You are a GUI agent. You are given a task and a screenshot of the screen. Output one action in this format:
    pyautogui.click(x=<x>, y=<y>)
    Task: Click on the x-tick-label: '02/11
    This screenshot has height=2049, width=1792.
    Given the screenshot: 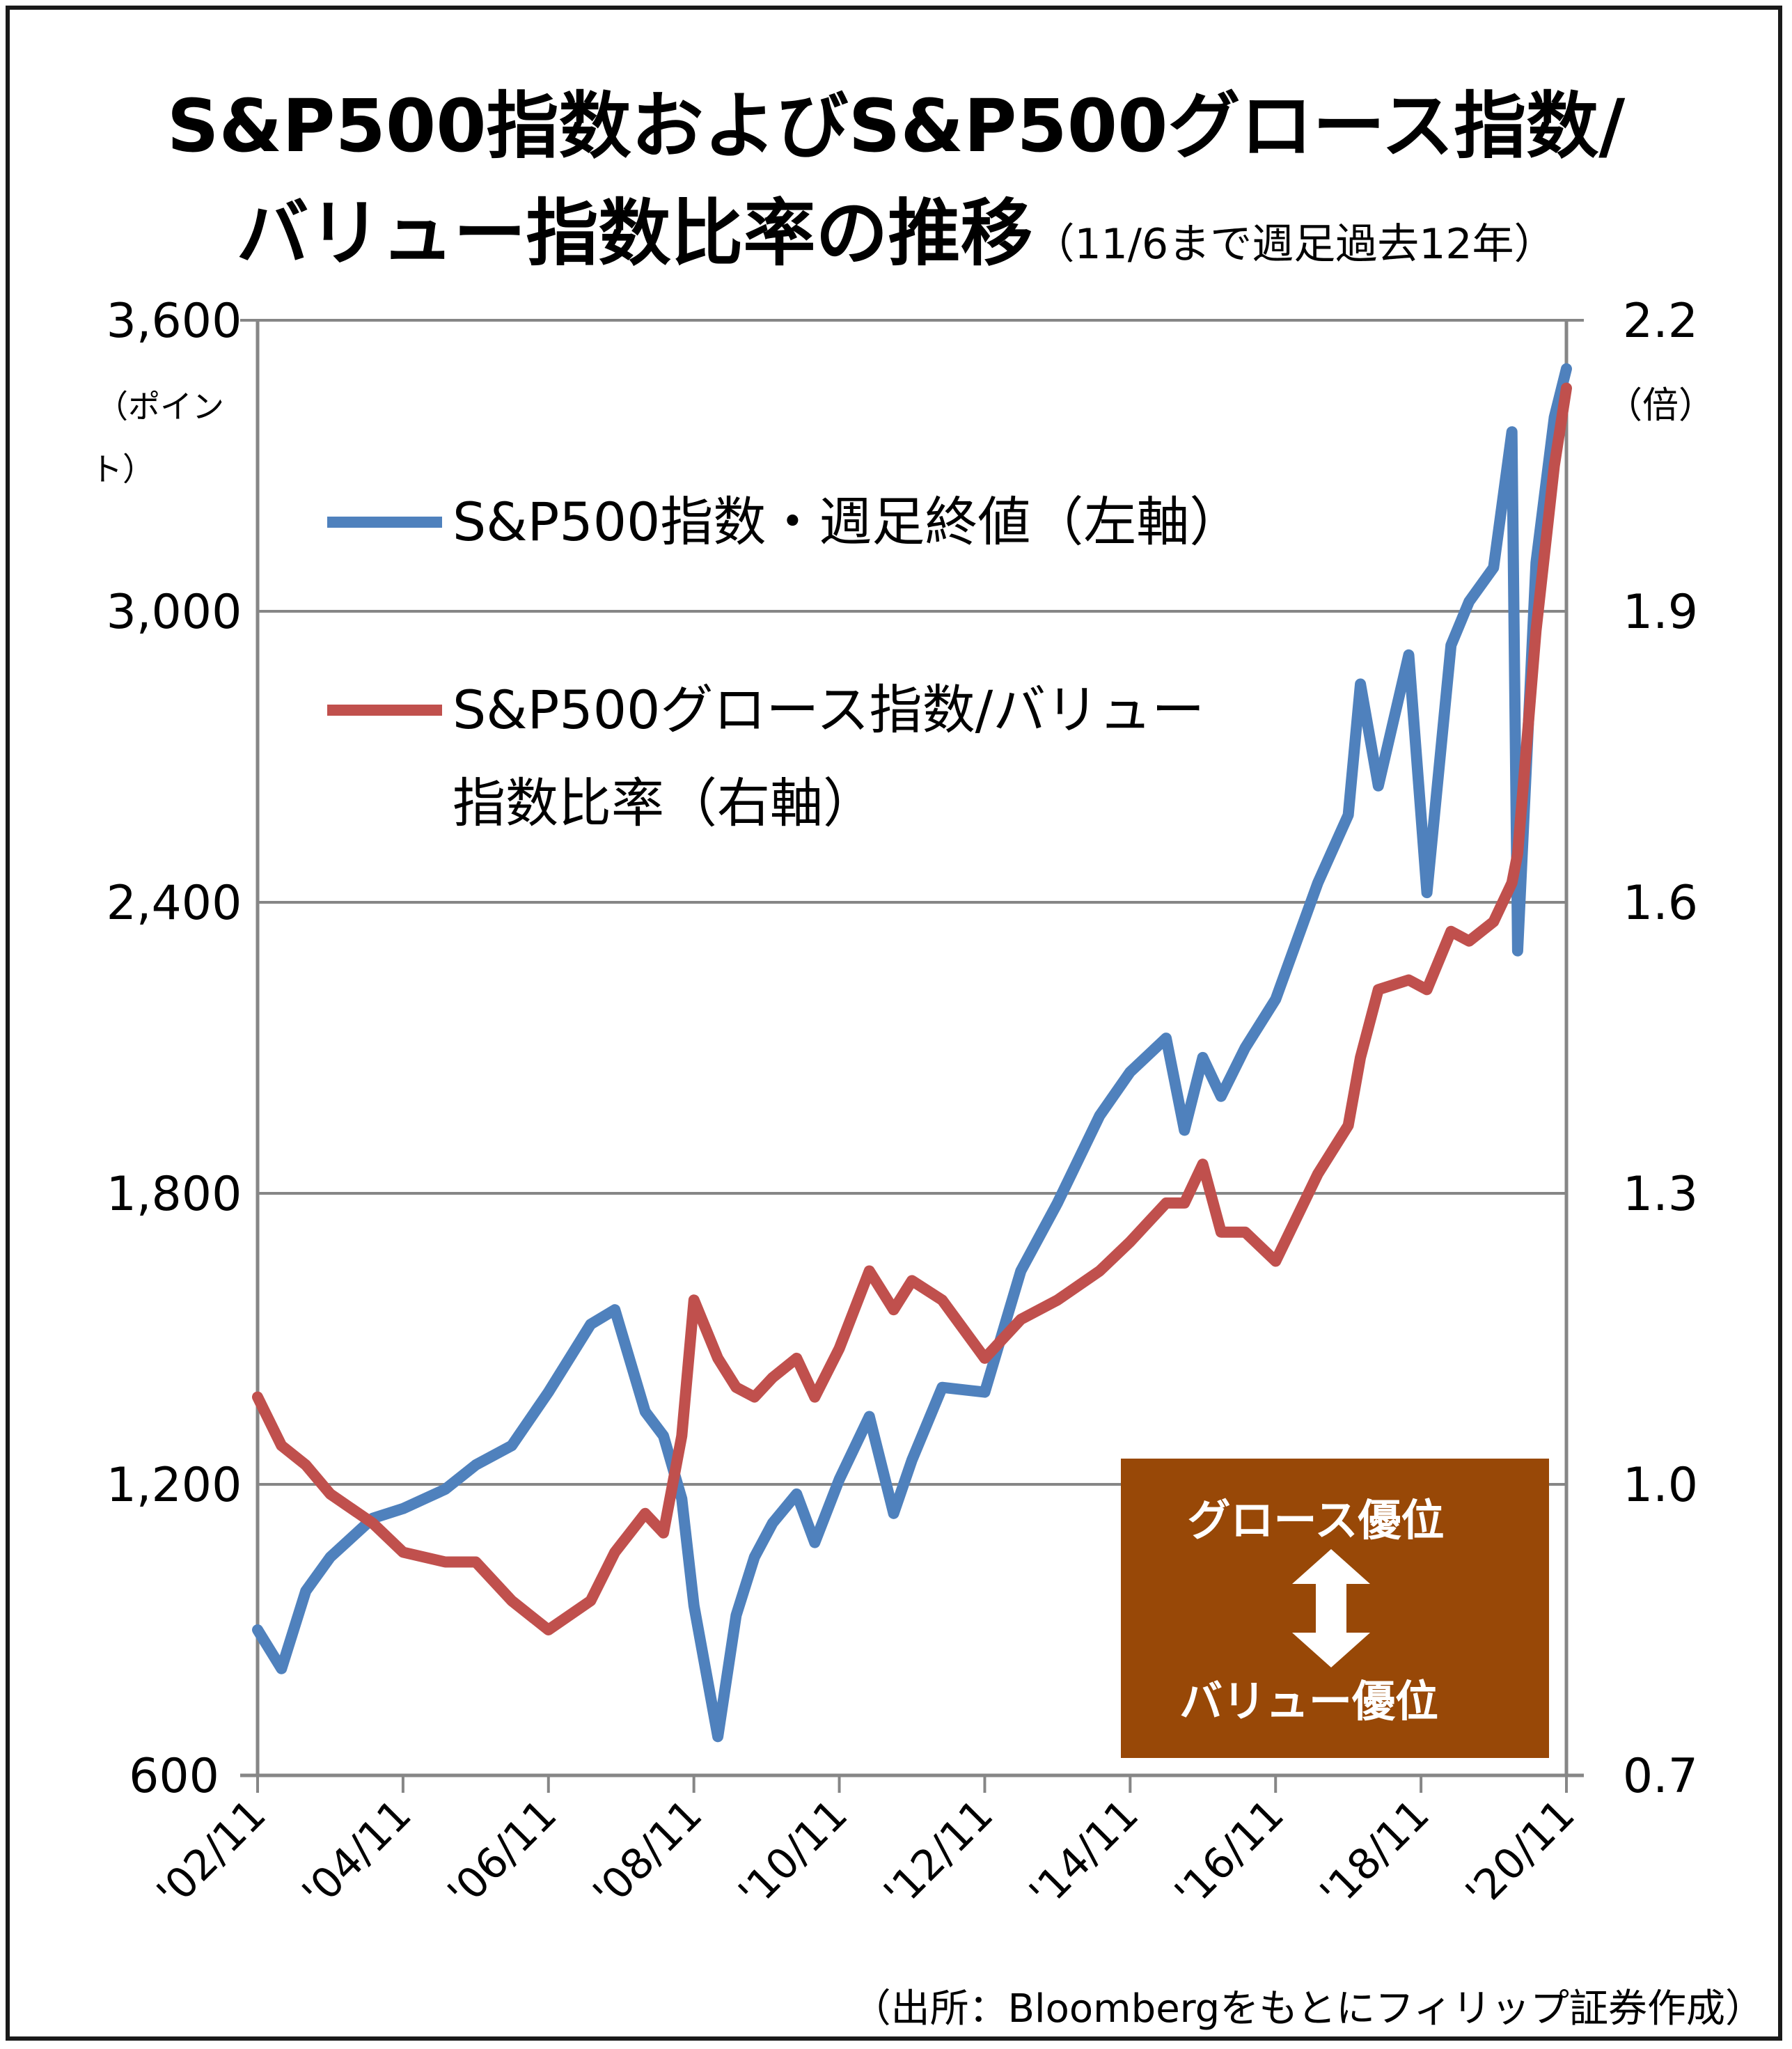 What is the action you would take?
    pyautogui.click(x=212, y=1854)
    